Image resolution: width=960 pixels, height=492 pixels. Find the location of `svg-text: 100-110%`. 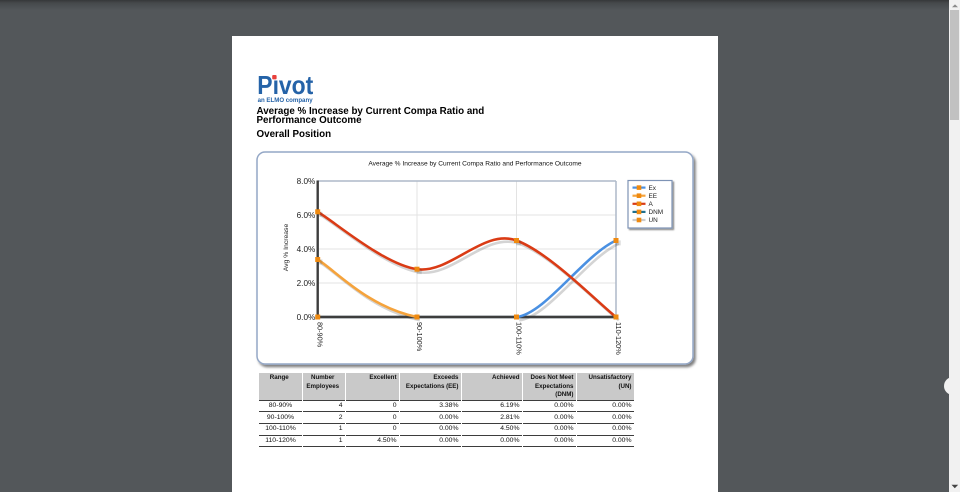

svg-text: 100-110% is located at coordinates (518, 338).